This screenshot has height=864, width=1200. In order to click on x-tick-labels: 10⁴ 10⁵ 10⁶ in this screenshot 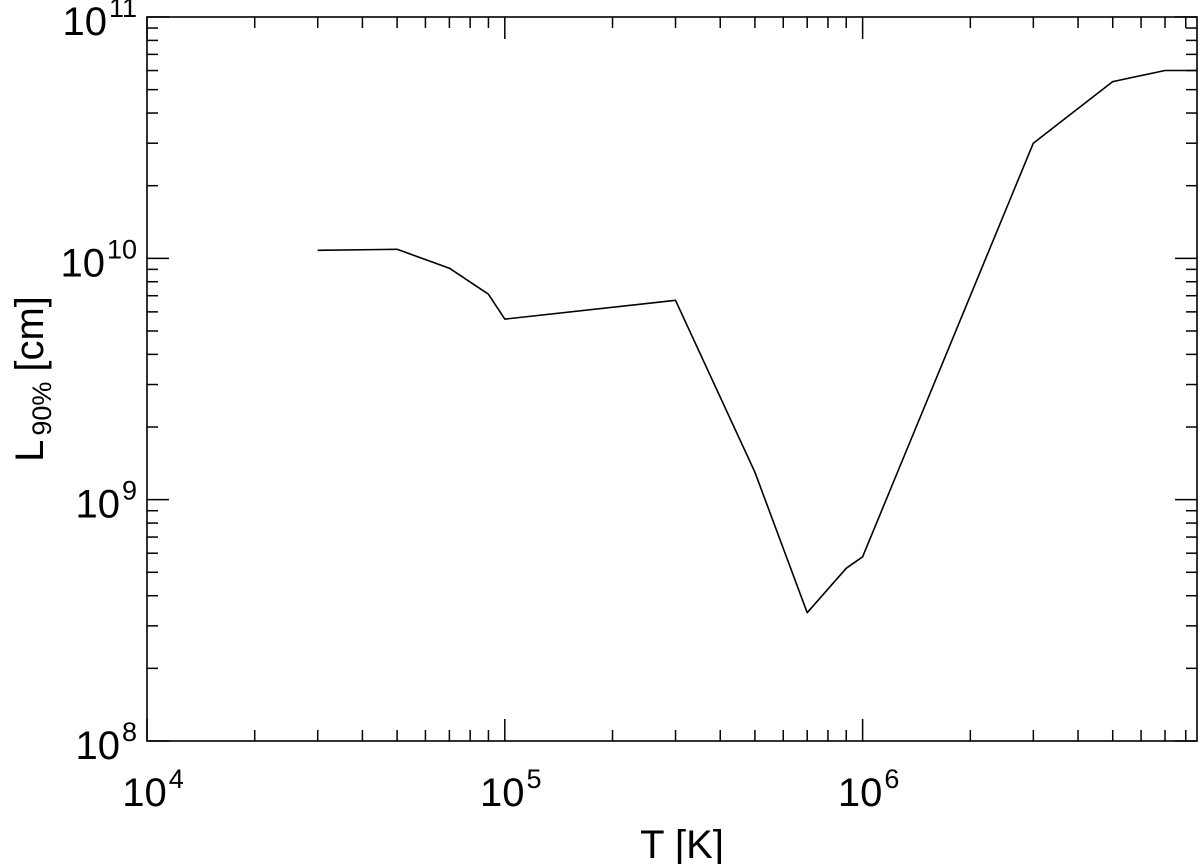, I will do `click(510, 789)`.